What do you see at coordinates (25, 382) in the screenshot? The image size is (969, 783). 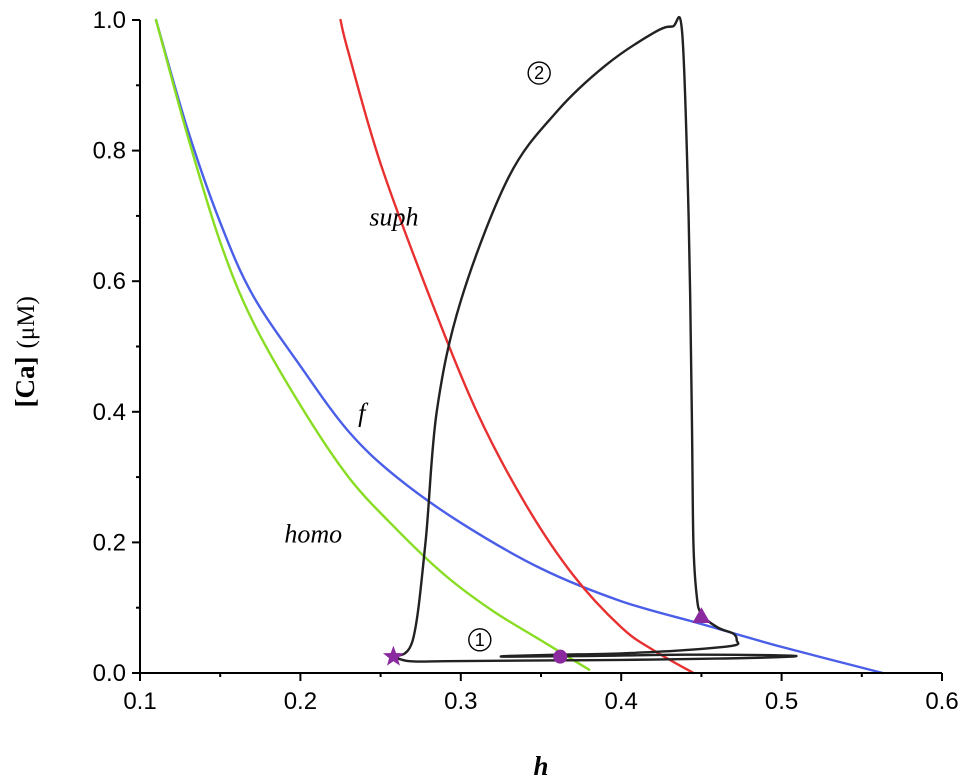 I see `y-axis-title: [Ca]` at bounding box center [25, 382].